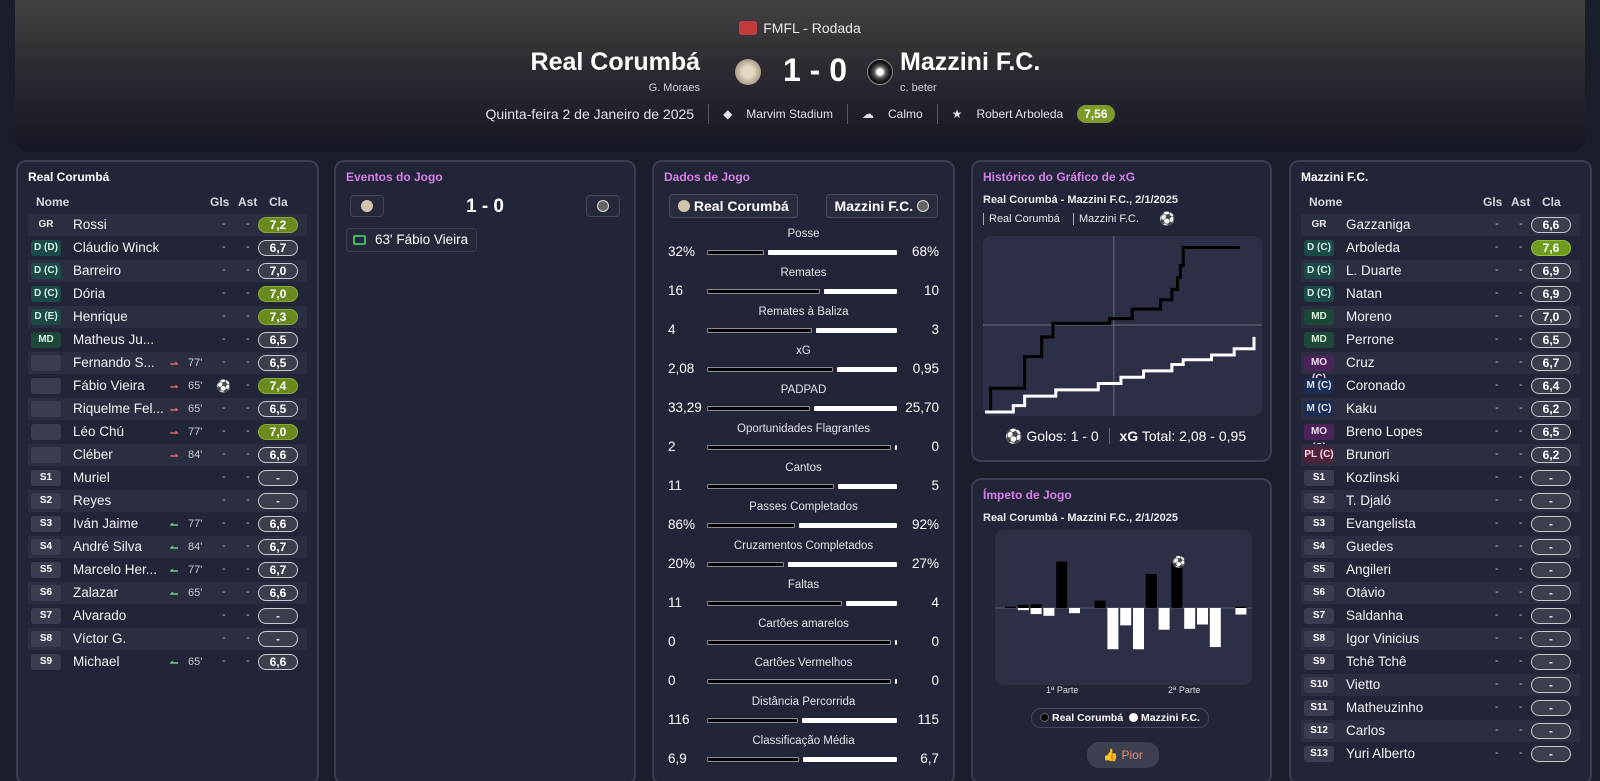  Describe the element at coordinates (1106, 219) in the screenshot. I see `xg-tab-away: Mazzini F.C.` at that location.